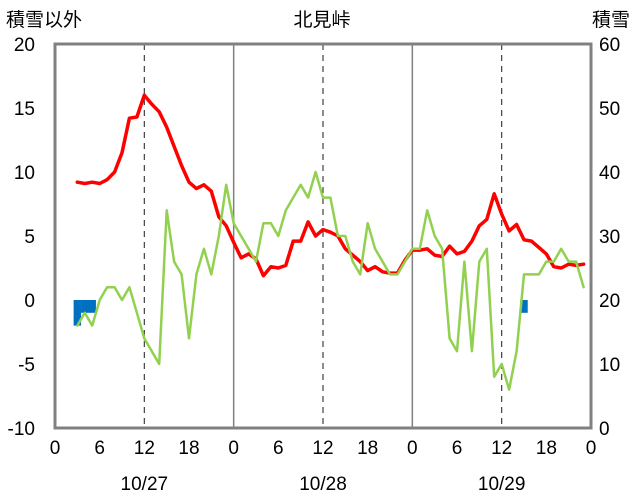  What do you see at coordinates (29, 237) in the screenshot?
I see `left-tick-label: 5` at bounding box center [29, 237].